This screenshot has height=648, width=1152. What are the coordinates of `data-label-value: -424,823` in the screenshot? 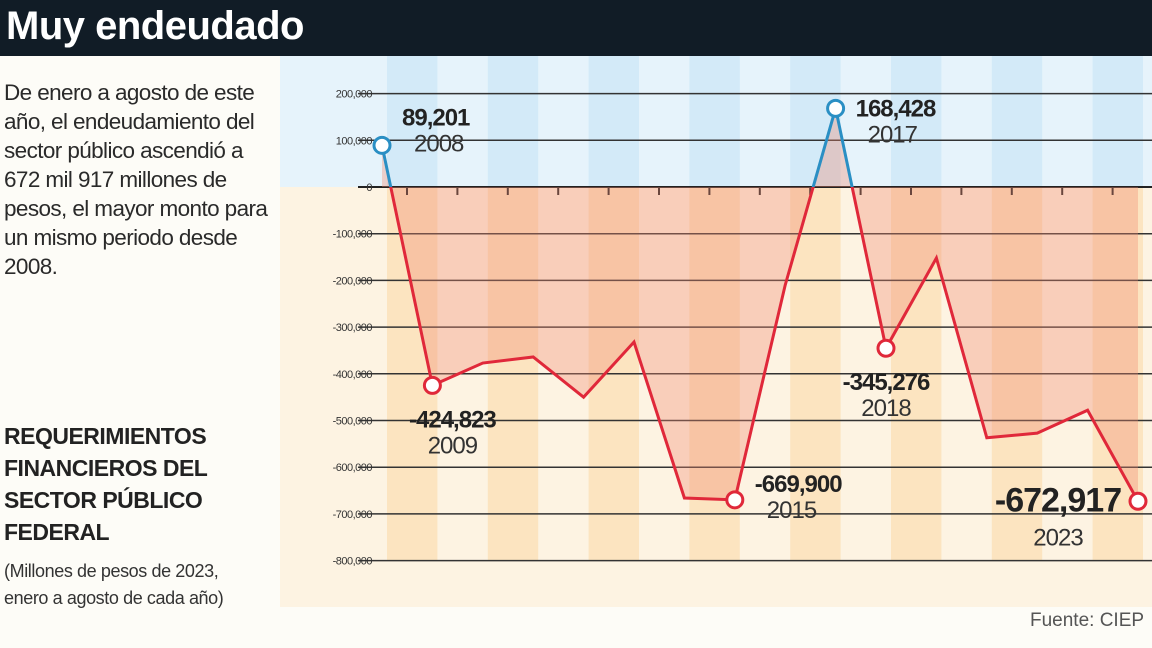 It's located at (452, 419).